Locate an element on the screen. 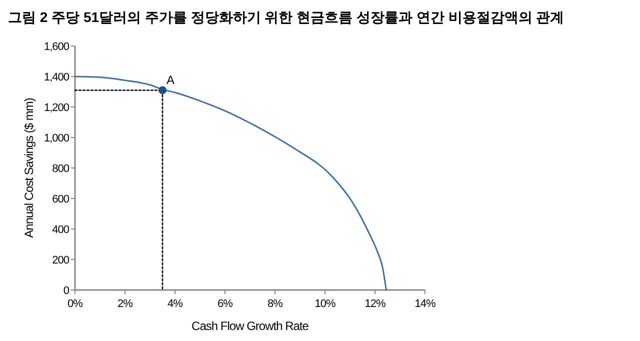  annotation: A is located at coordinates (170, 80).